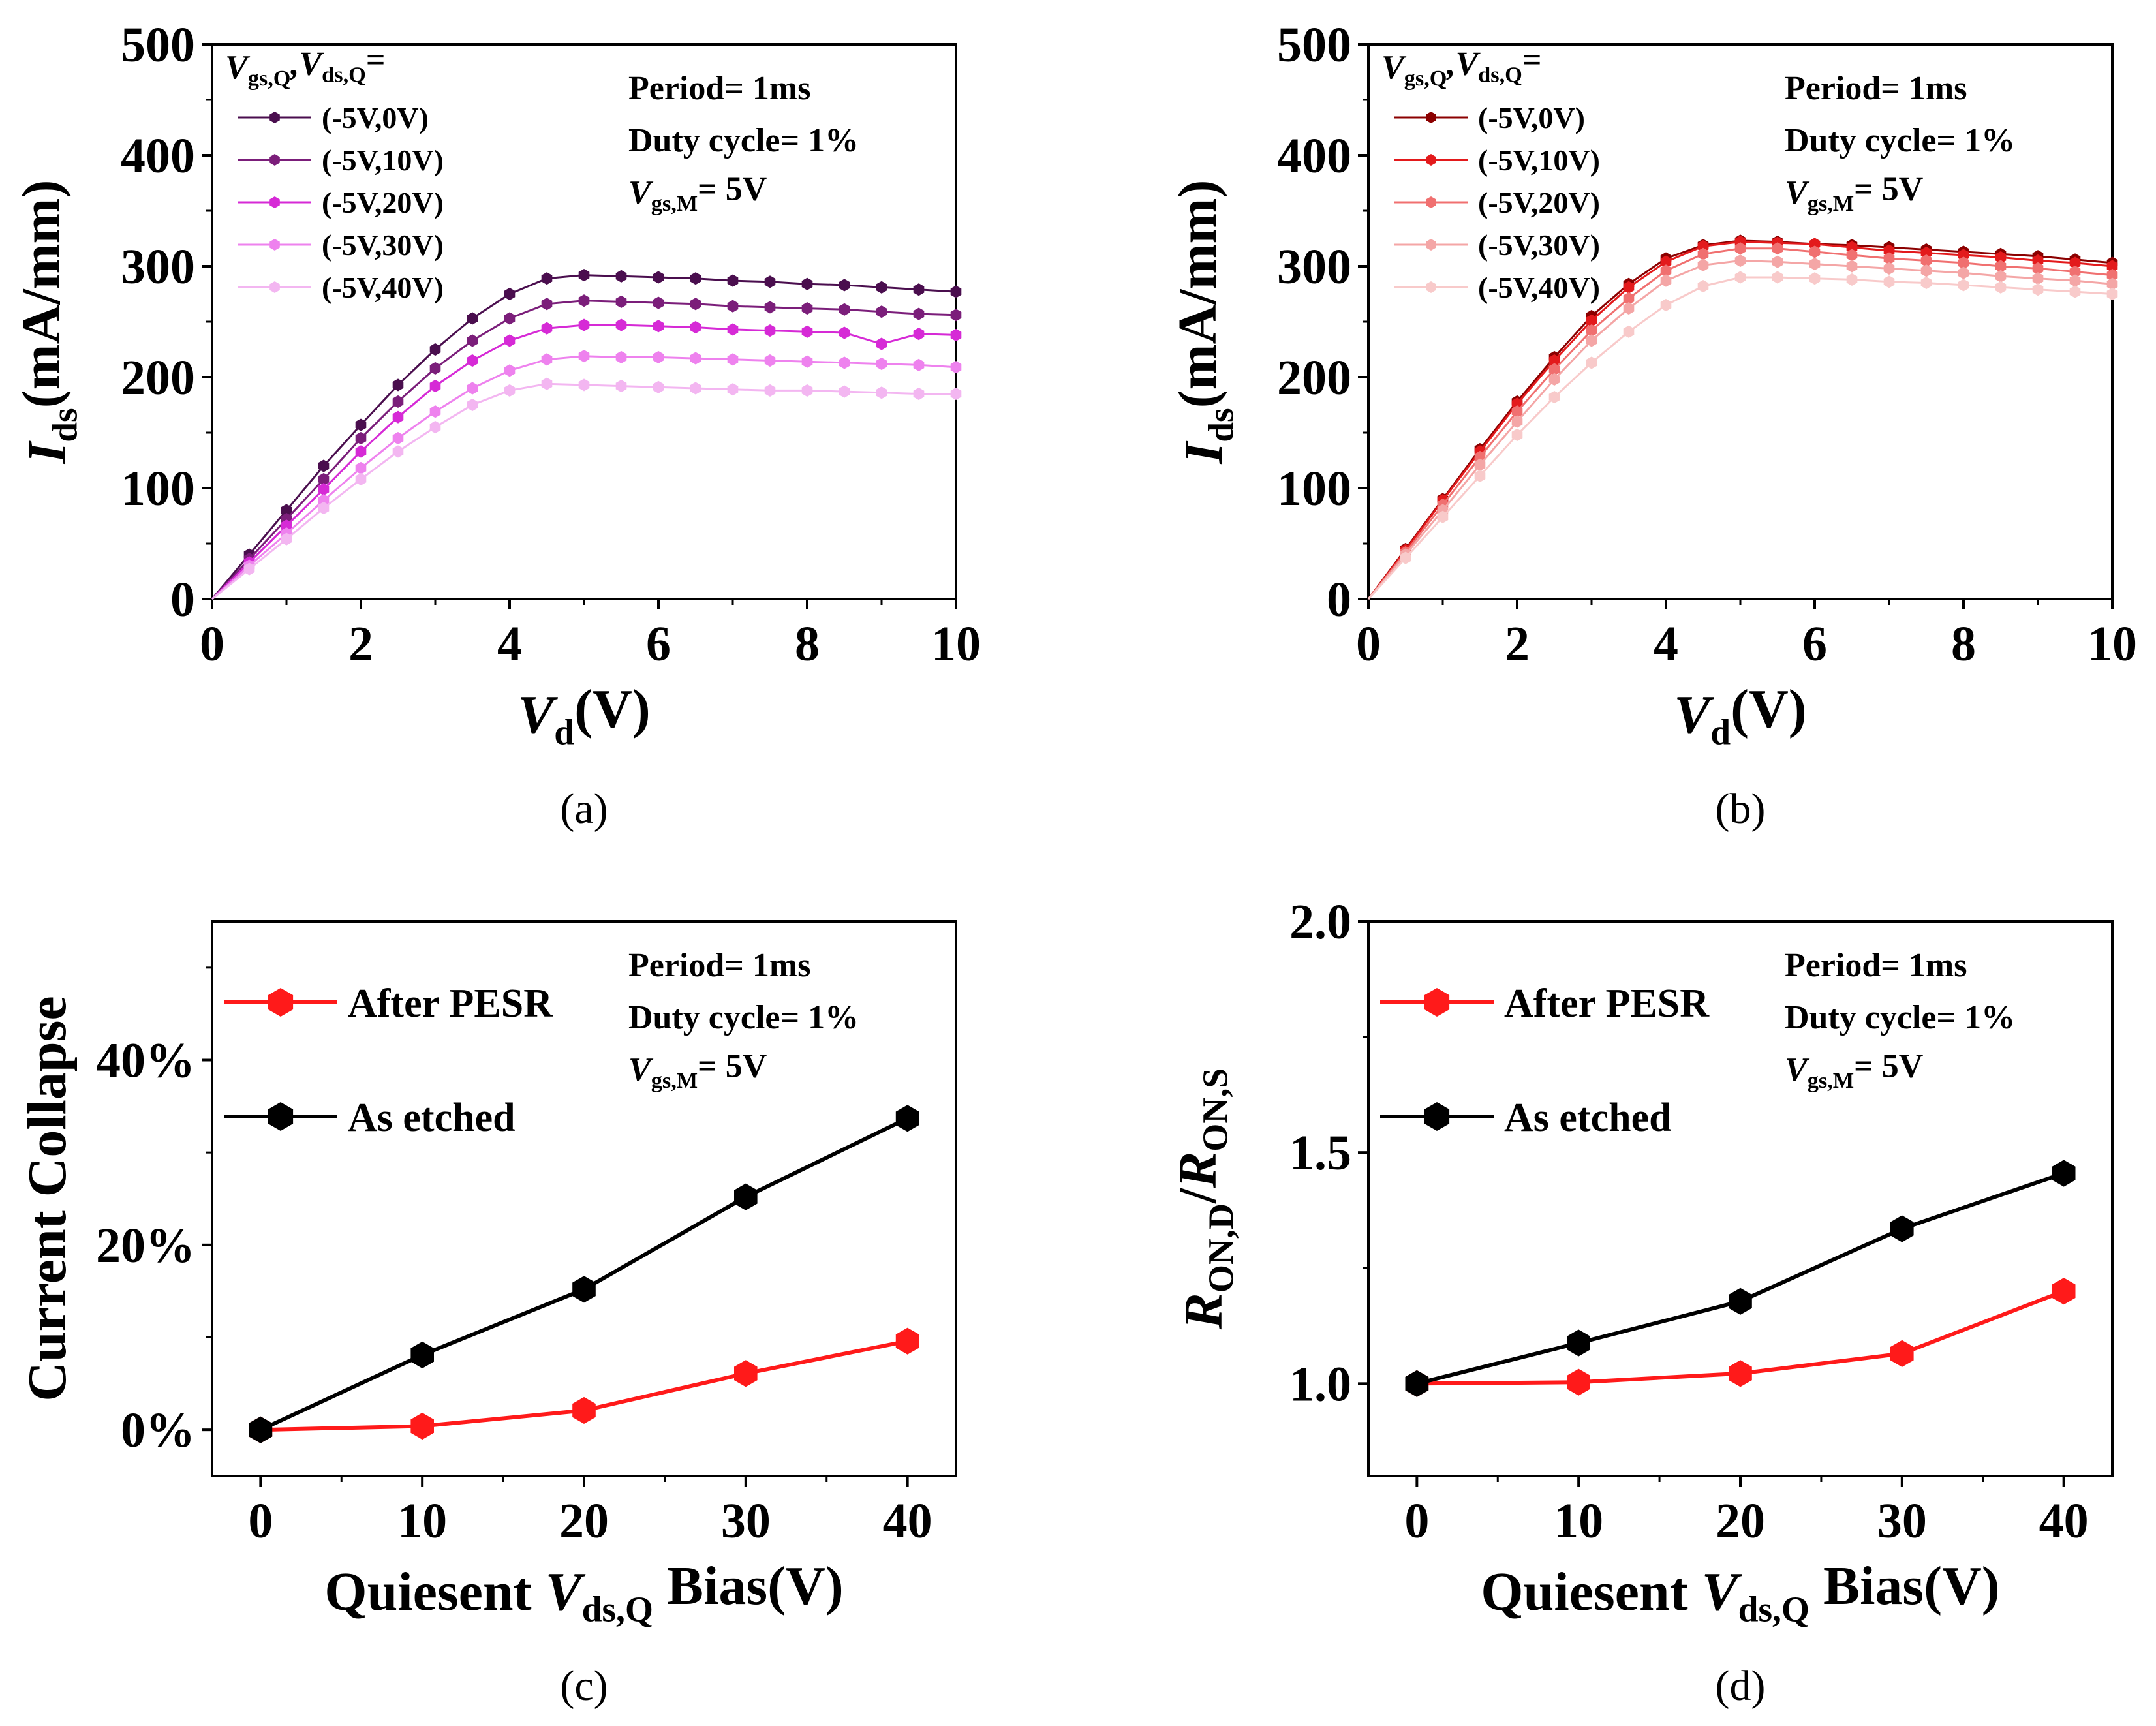  I want to click on legend-label: (-5V,40V), so click(1539, 287).